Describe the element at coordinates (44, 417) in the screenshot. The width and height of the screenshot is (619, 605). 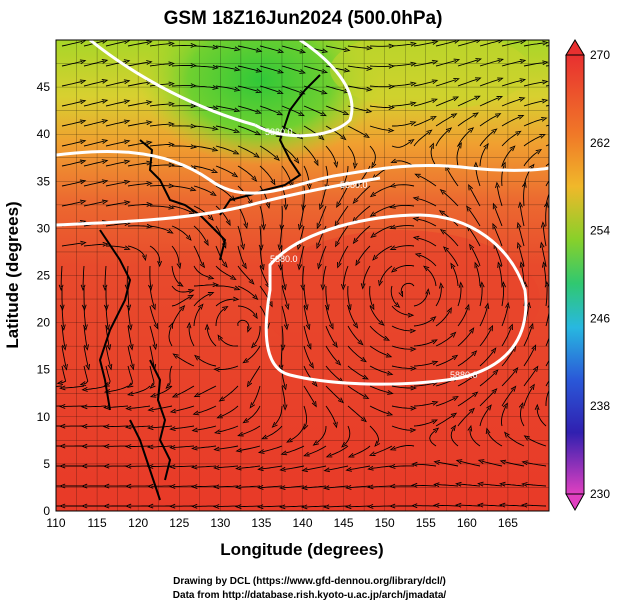
I see `y-tick-label: 10` at that location.